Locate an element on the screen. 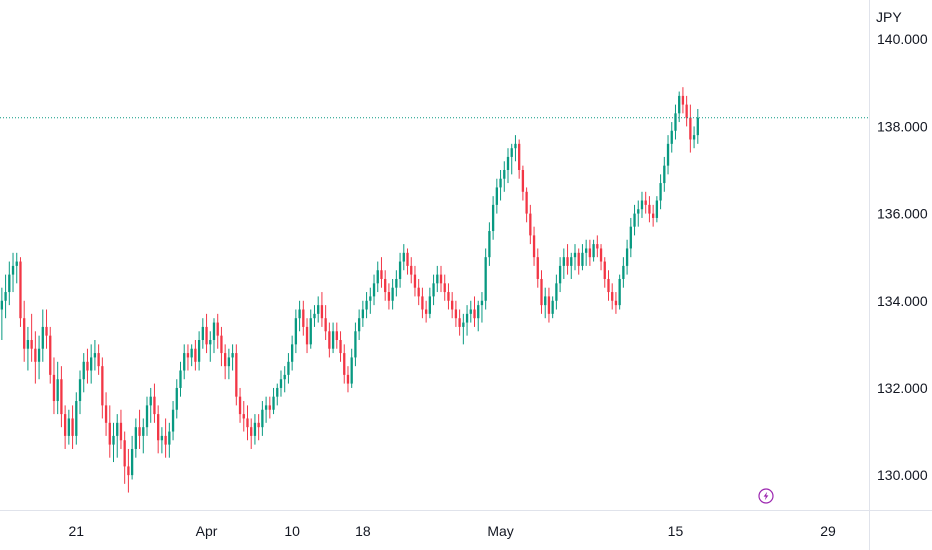 The width and height of the screenshot is (932, 550). time-tick-label: May is located at coordinates (500, 531).